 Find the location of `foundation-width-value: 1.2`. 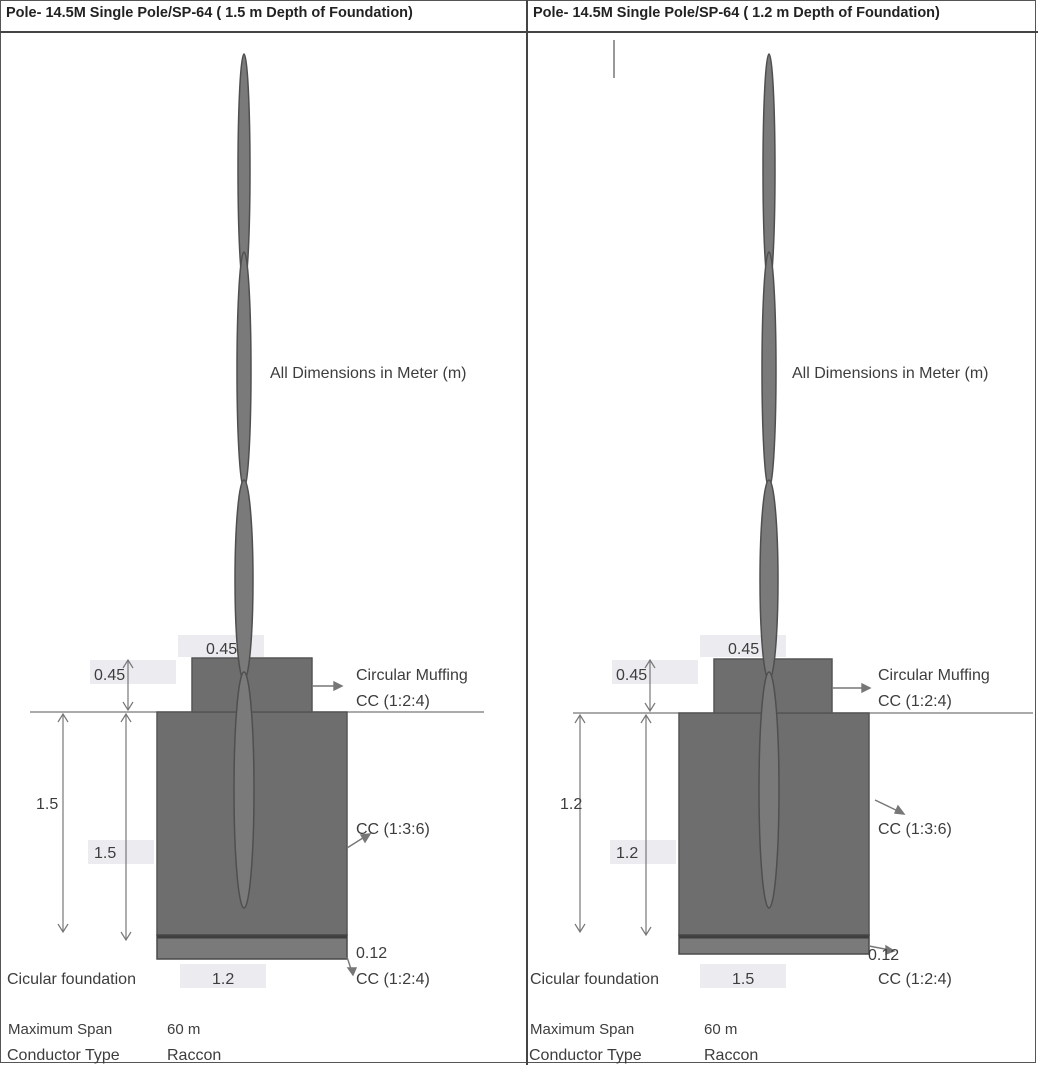

foundation-width-value: 1.2 is located at coordinates (223, 979).